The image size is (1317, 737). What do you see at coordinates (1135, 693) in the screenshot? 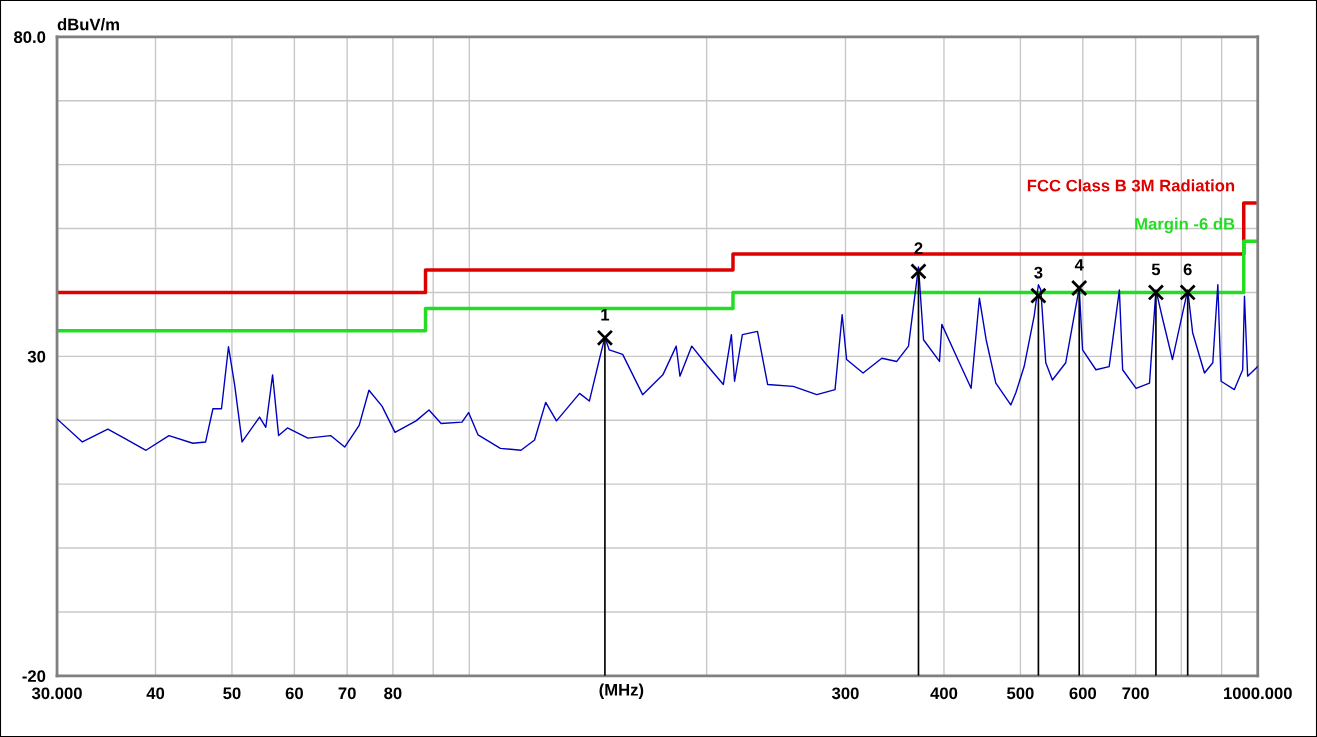
I see `x-tick-label: 700` at bounding box center [1135, 693].